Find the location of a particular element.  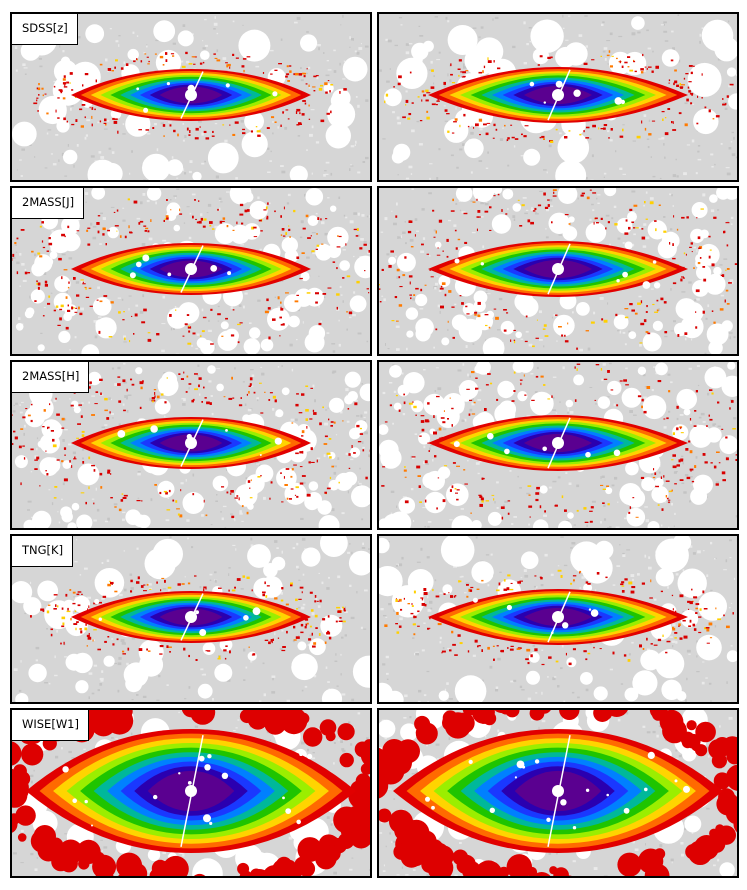

red-halo is located at coordinates (558, 793).